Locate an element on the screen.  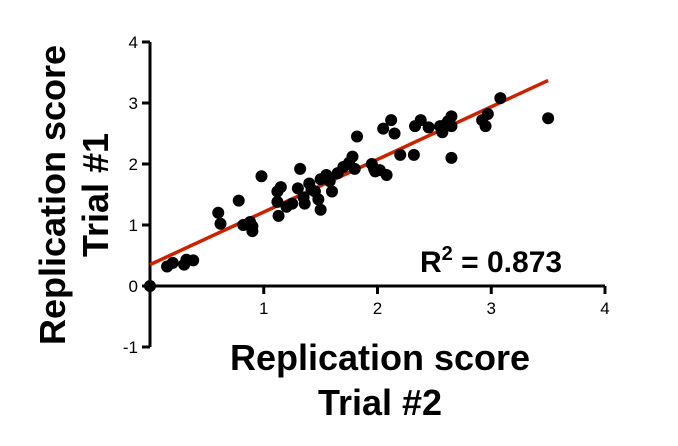
x-axis-title-line-2: Trial #2 is located at coordinates (380, 402).